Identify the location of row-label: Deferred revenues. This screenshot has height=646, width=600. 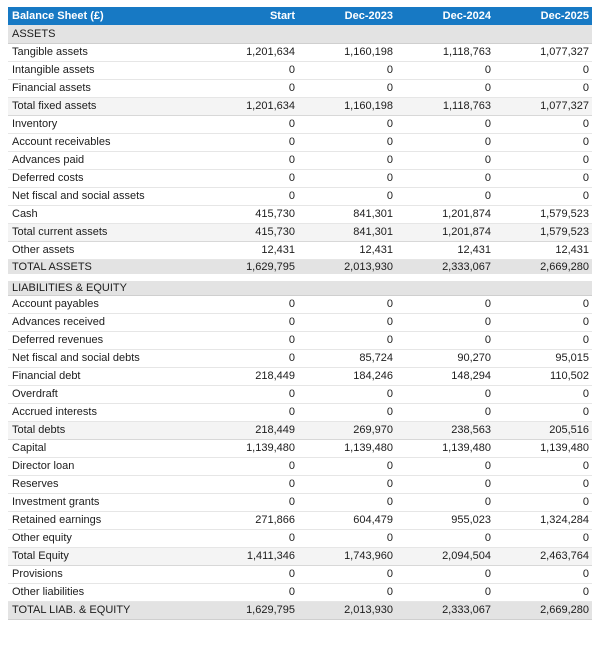
(104, 340).